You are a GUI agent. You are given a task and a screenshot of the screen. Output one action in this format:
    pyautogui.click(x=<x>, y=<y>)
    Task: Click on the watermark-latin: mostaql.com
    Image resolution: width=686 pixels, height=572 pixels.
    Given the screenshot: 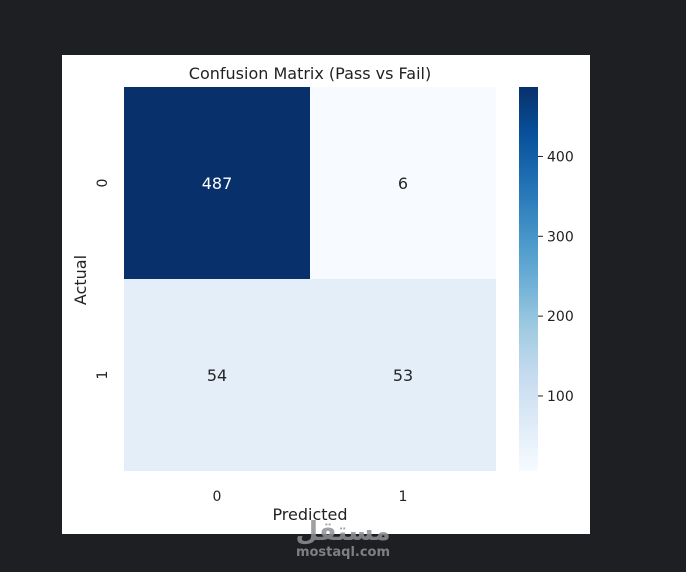 What is the action you would take?
    pyautogui.click(x=343, y=552)
    